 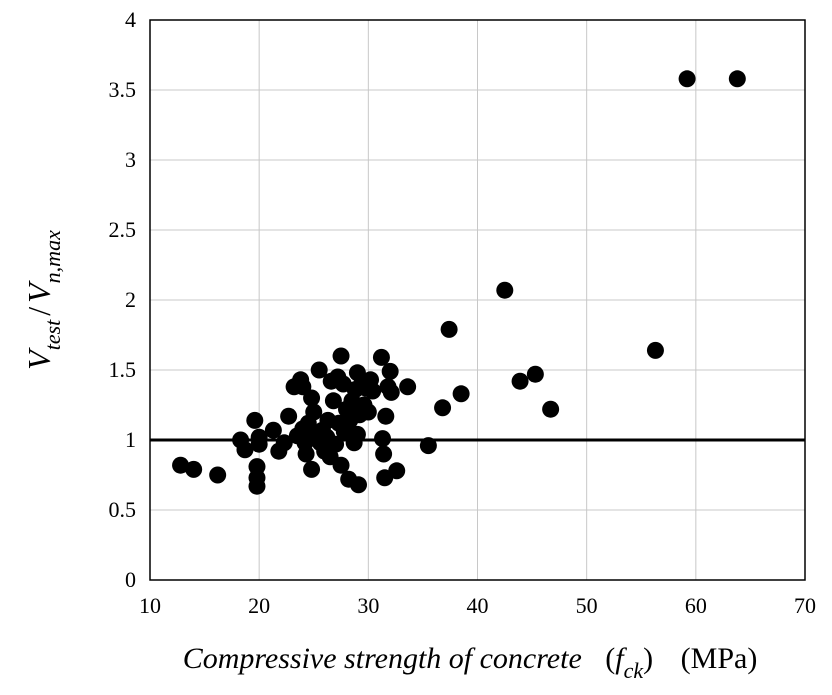 I want to click on y-tick-label: 0, so click(x=130, y=579).